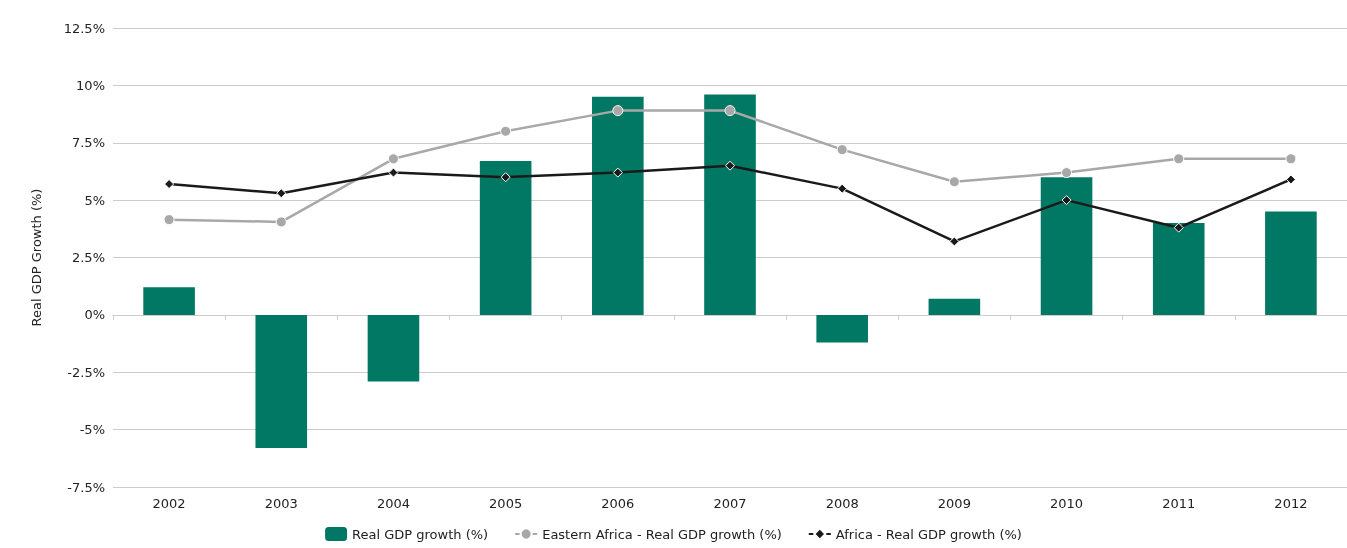 The height and width of the screenshot is (548, 1347). What do you see at coordinates (420, 534) in the screenshot?
I see `legend-label: Real GDP growth (%)` at bounding box center [420, 534].